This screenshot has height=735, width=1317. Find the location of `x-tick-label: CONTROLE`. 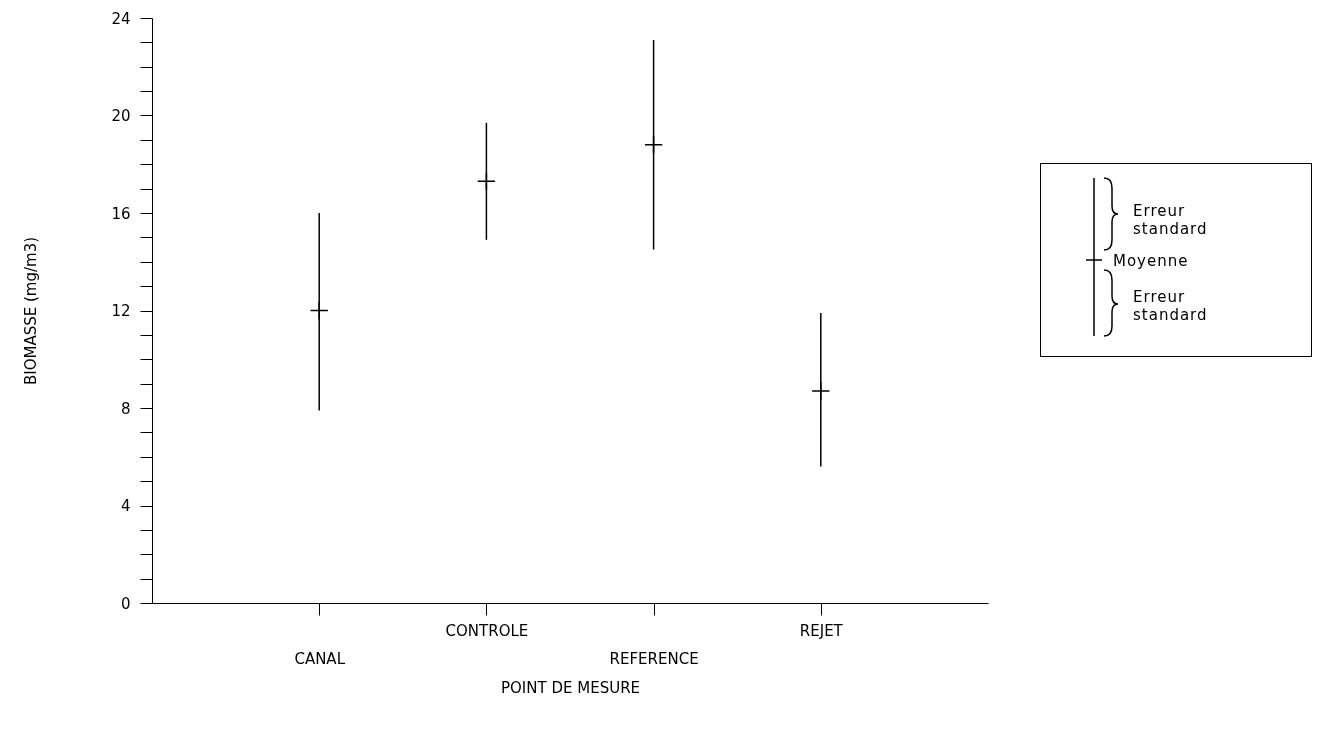

x-tick-label: CONTROLE is located at coordinates (487, 630).